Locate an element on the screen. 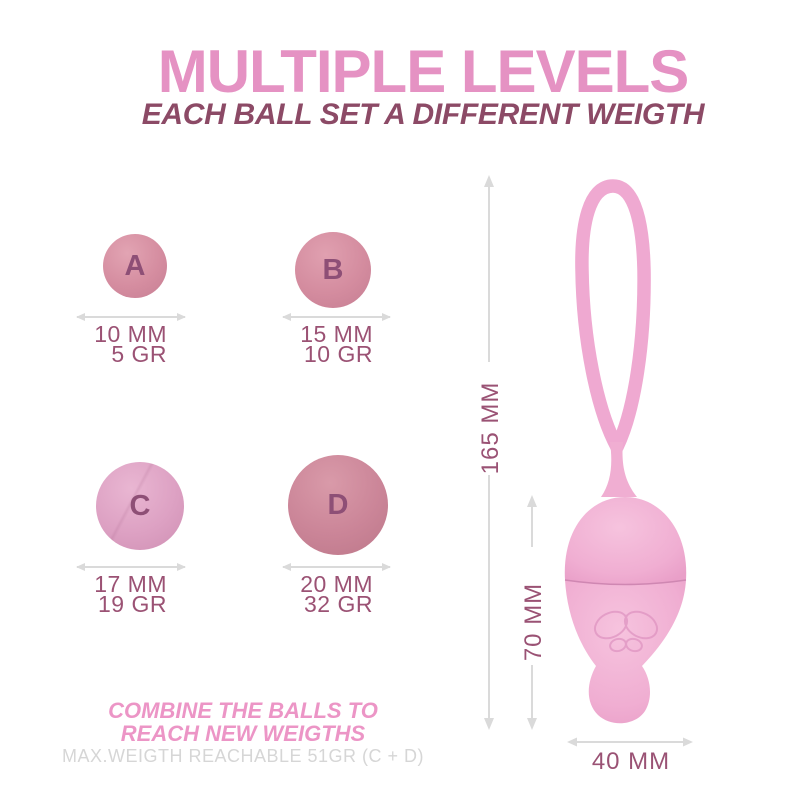 Image resolution: width=800 pixels, height=800 pixels. ball-a-measurements: 10 MM 5 GR is located at coordinates (102, 344).